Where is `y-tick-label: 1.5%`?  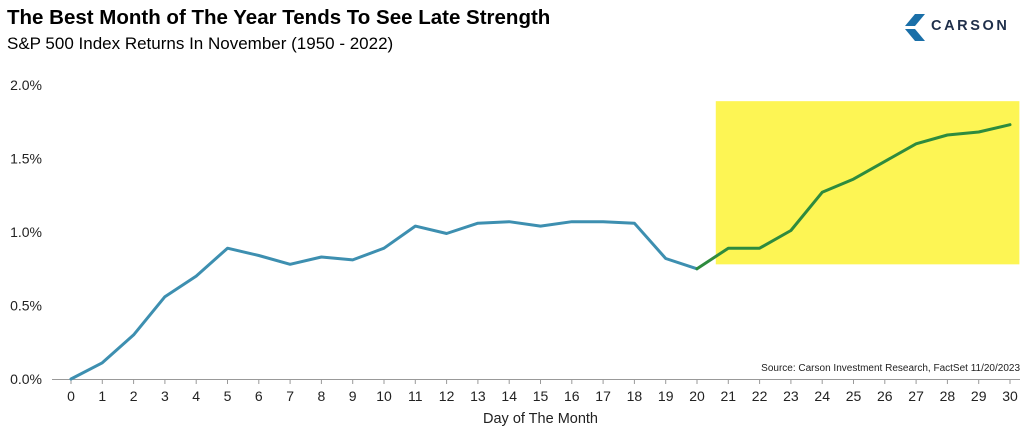
y-tick-label: 1.5% is located at coordinates (26, 159).